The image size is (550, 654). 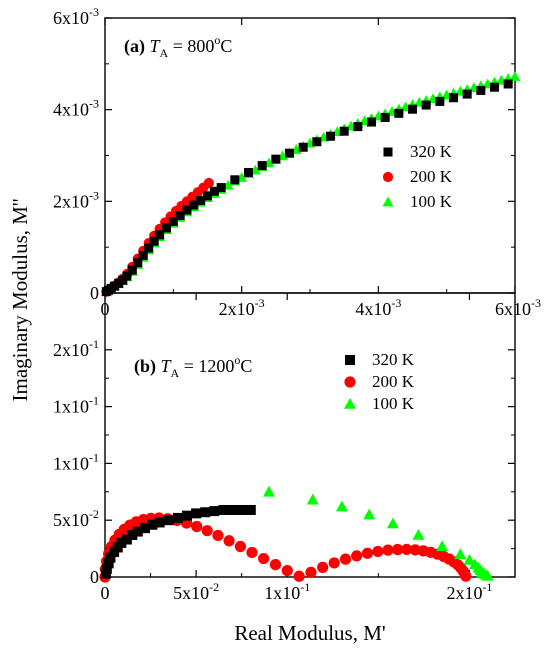 I want to click on x-tick-label: 5x10⁻², so click(x=196, y=591).